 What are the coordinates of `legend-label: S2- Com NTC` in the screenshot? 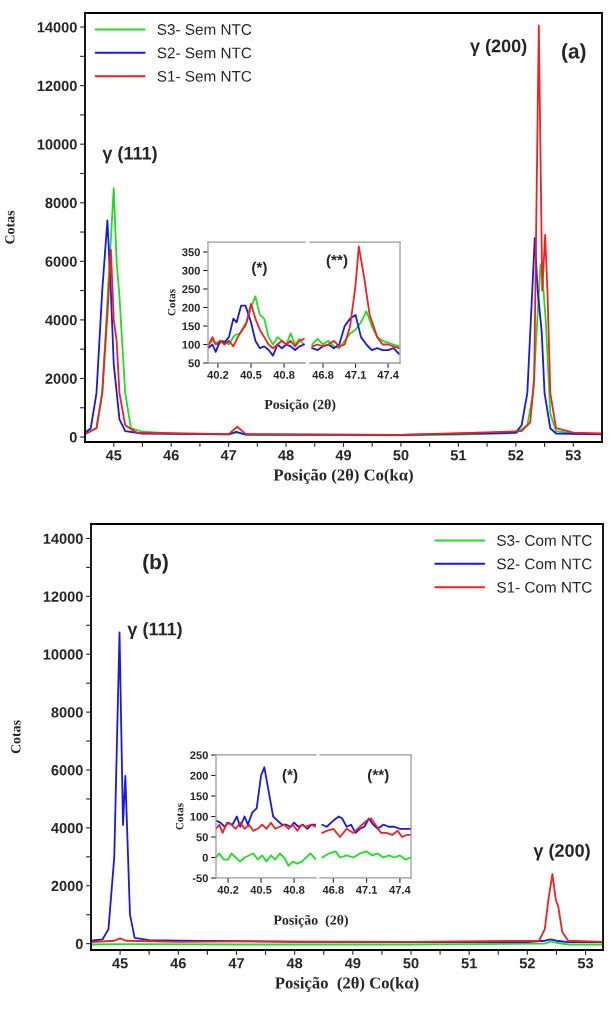 It's located at (544, 564).